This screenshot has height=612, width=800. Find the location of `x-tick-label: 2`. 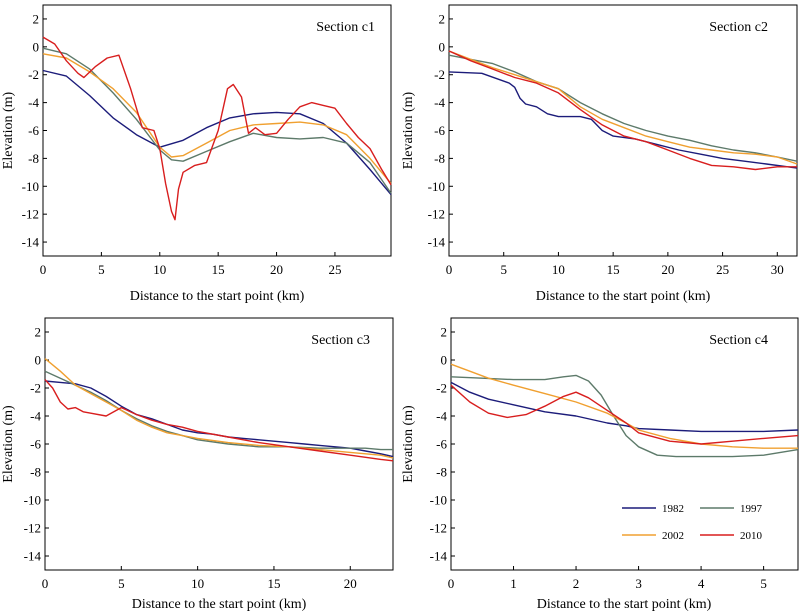

x-tick-label: 2 is located at coordinates (576, 583).